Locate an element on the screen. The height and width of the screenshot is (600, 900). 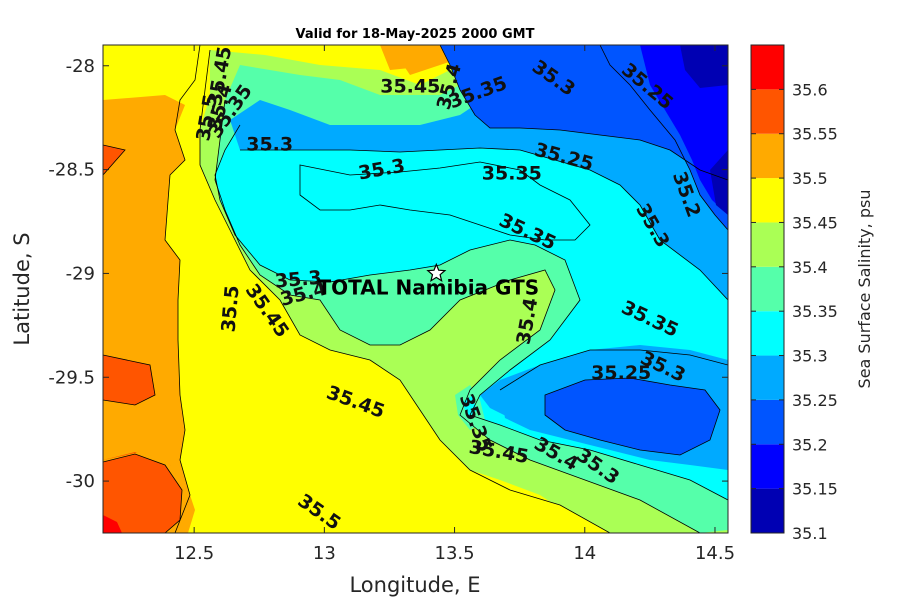
region-yellow-west-band is located at coordinates (309, 366).